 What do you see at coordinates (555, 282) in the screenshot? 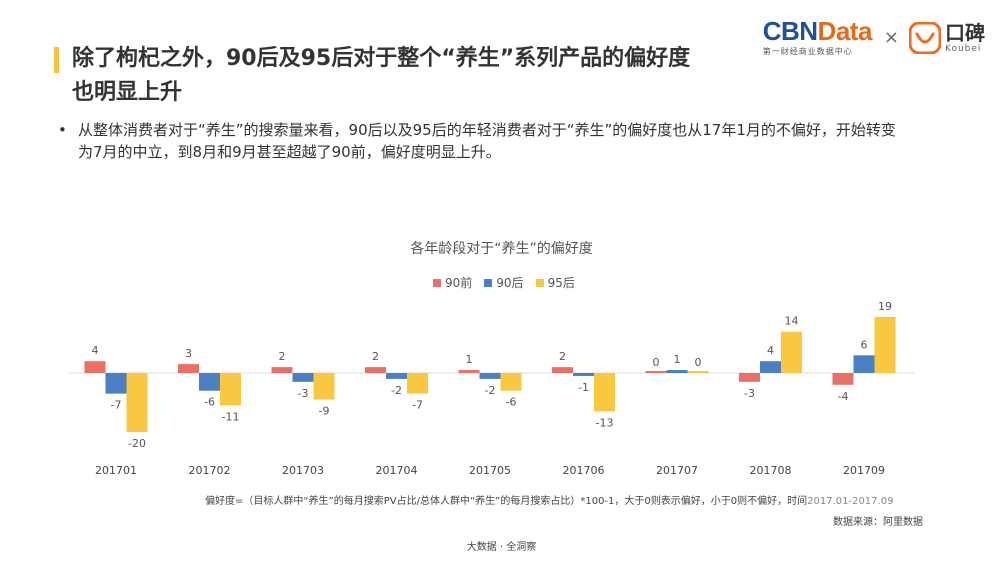
I see `legend-item-95hou: 95后` at bounding box center [555, 282].